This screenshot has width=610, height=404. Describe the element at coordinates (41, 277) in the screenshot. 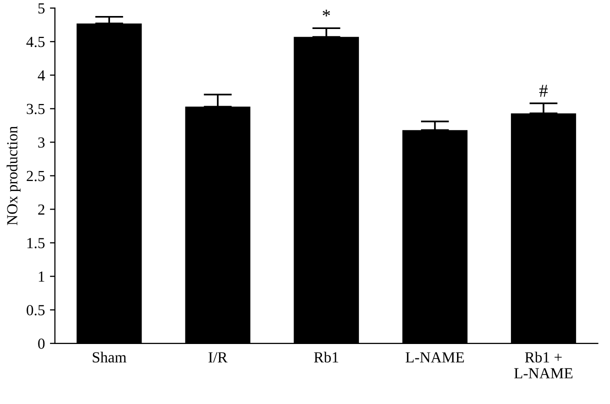

I see `y-tick-label: 1` at that location.